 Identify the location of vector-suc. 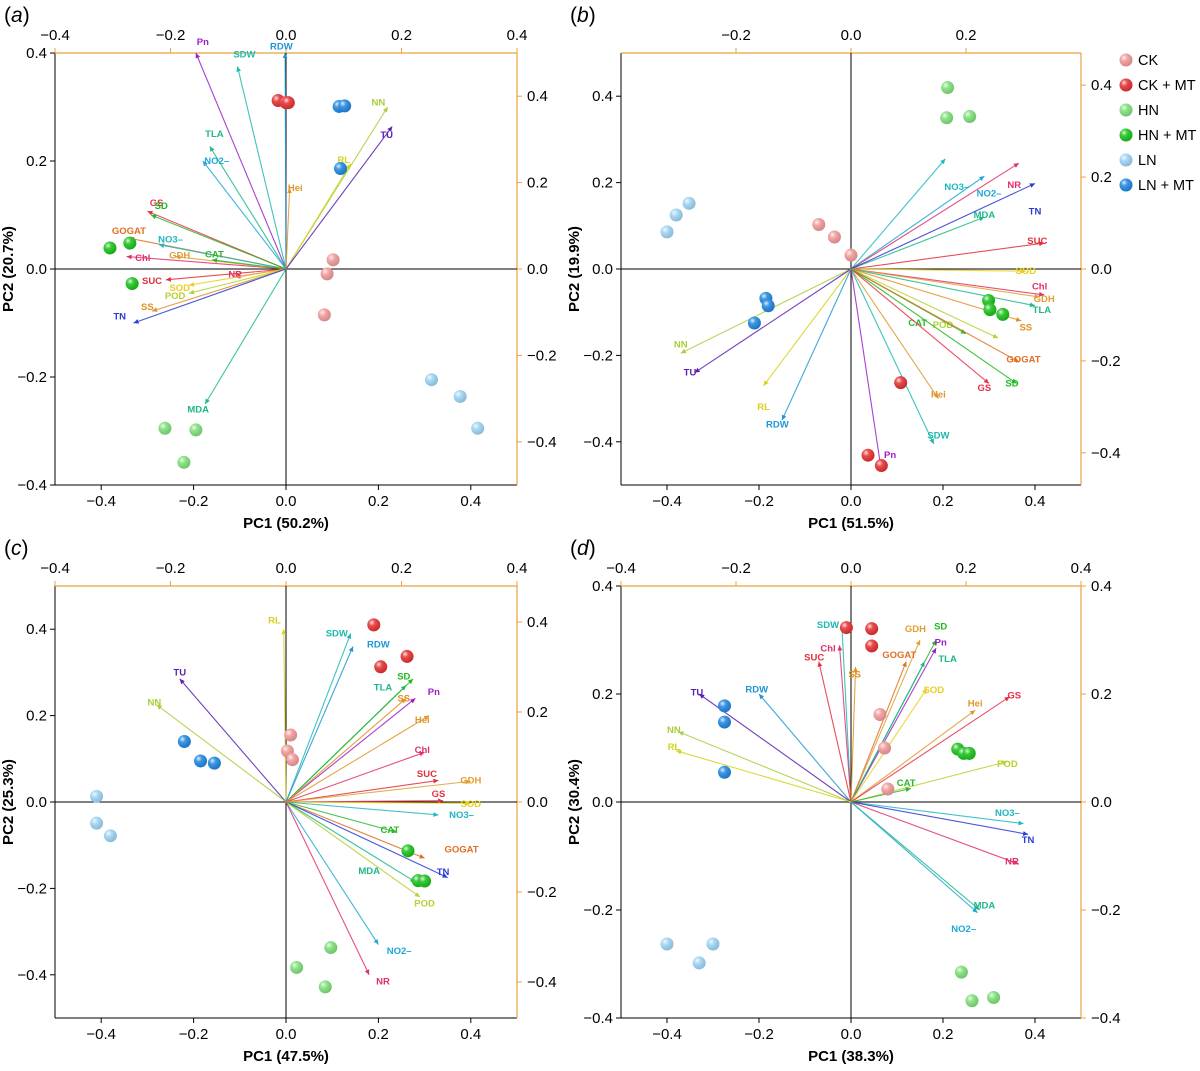
(947, 256).